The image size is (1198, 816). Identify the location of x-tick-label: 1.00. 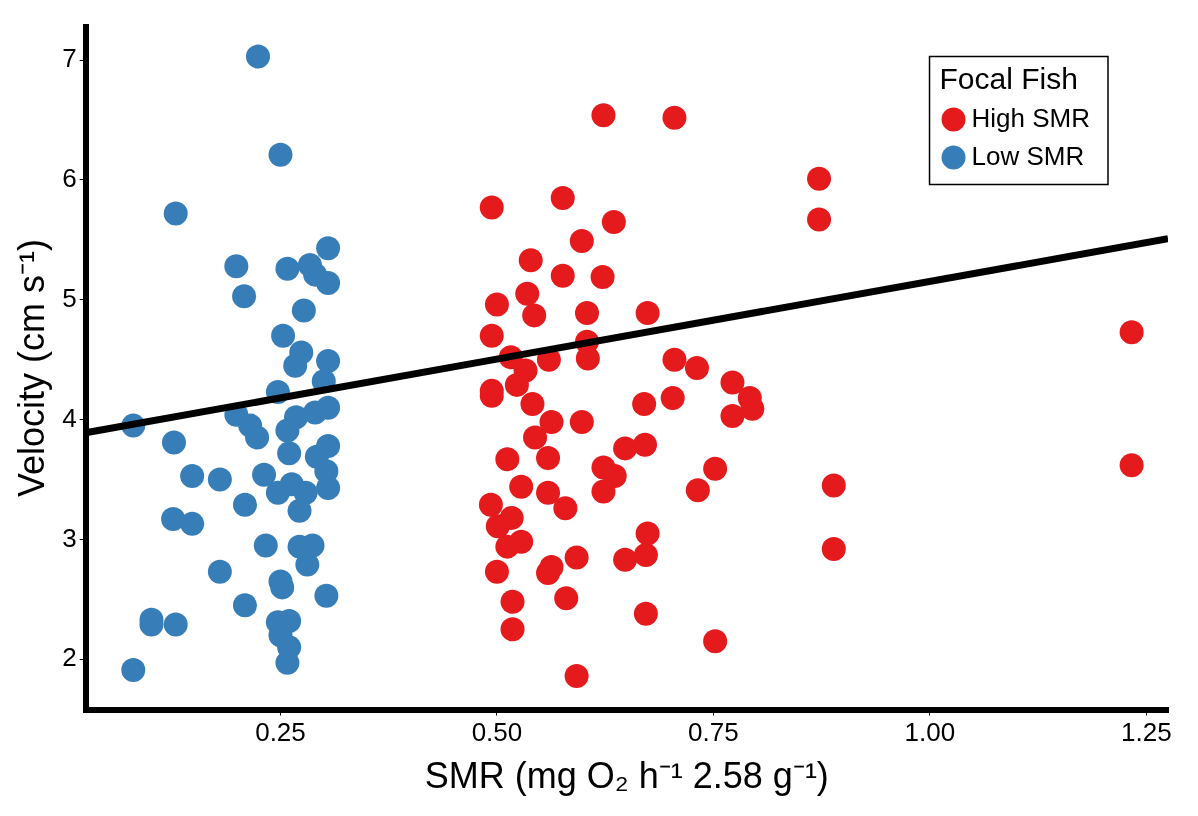
(930, 732).